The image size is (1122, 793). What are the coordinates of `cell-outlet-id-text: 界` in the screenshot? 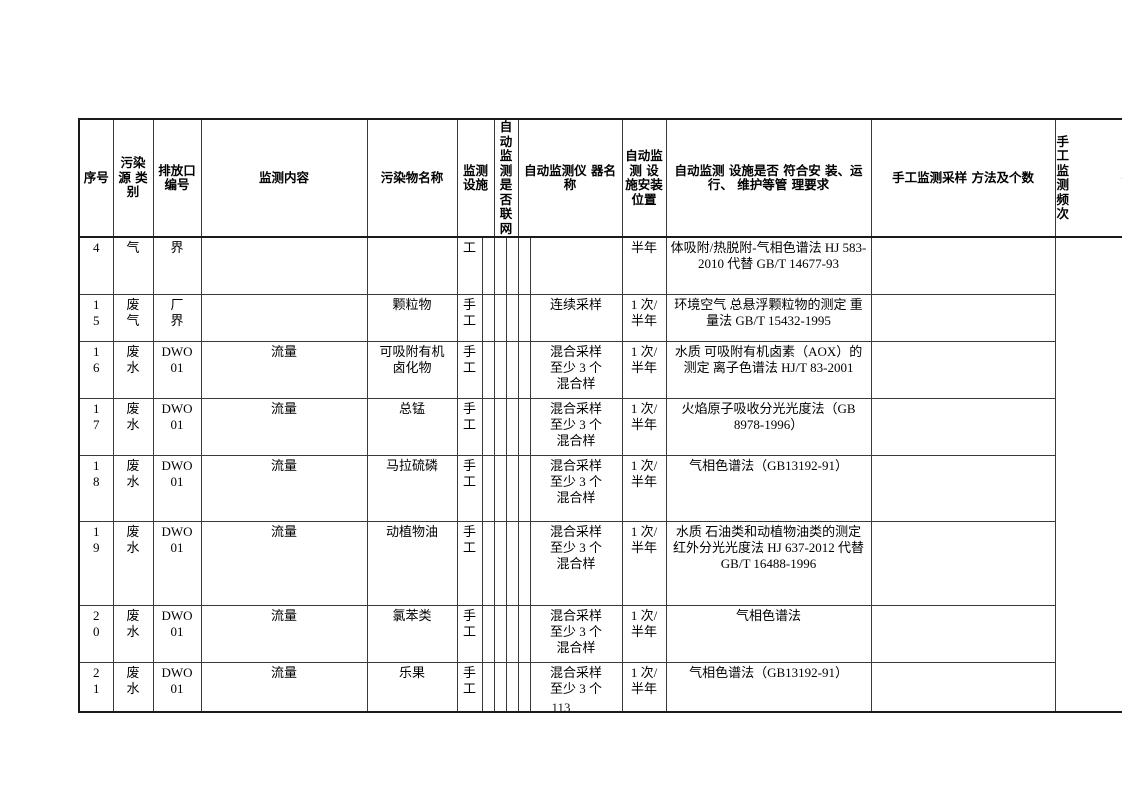 It's located at (177, 247).